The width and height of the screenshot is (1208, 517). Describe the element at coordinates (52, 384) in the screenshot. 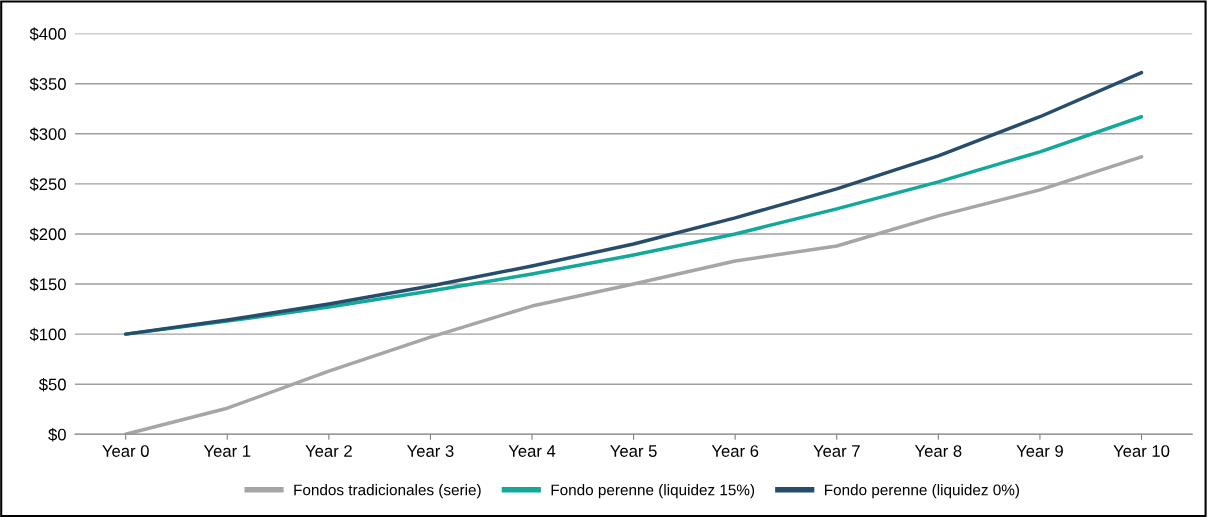

I see `y-tick-label: $50` at that location.